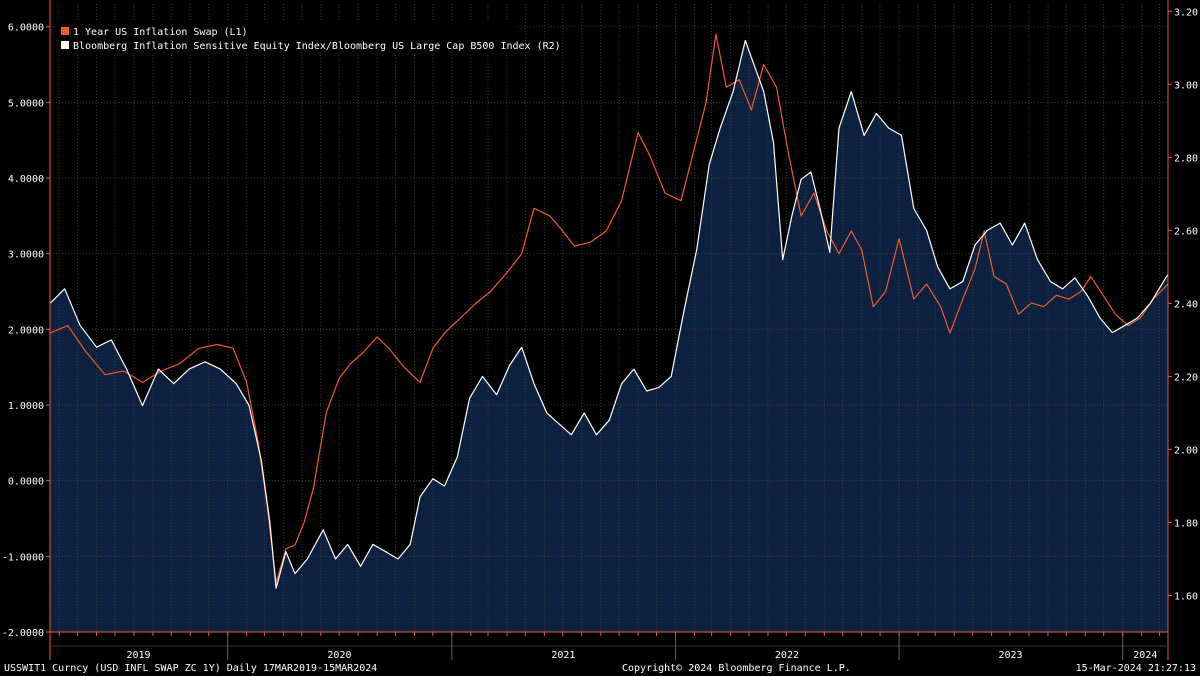  I want to click on x-tick-label: 2024, so click(1145, 655).